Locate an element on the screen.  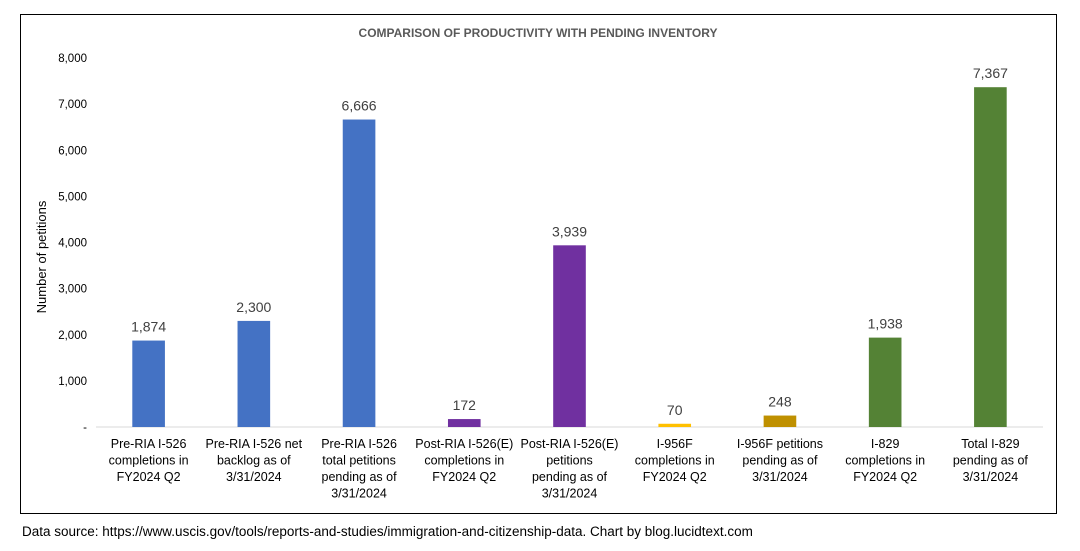
data-label: 70 is located at coordinates (675, 410).